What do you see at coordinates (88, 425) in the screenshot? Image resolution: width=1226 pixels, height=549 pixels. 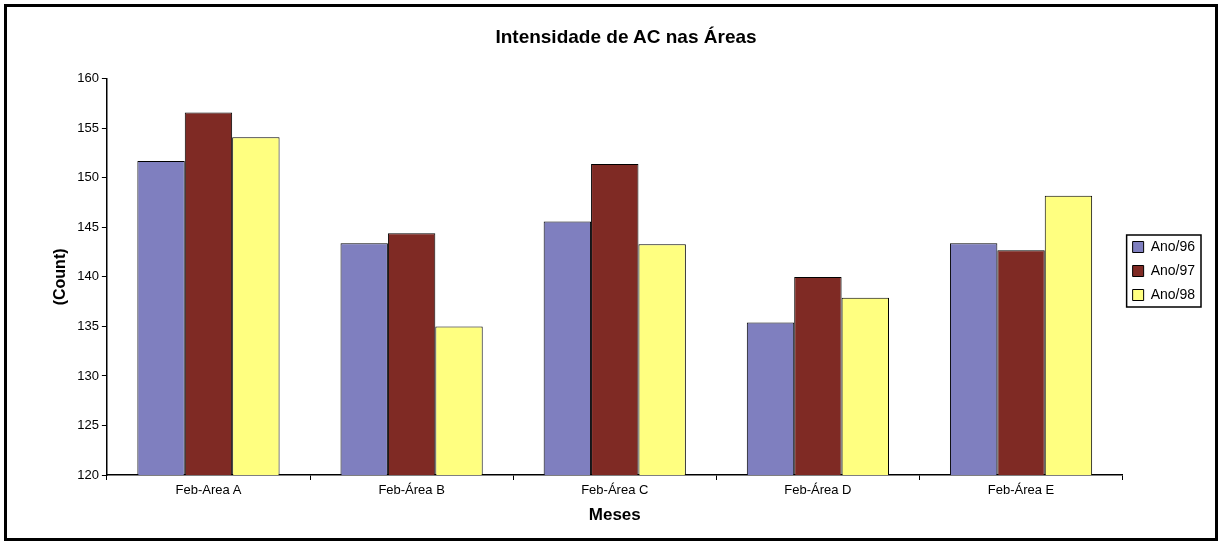 I see `y-tick-label: 125` at bounding box center [88, 425].